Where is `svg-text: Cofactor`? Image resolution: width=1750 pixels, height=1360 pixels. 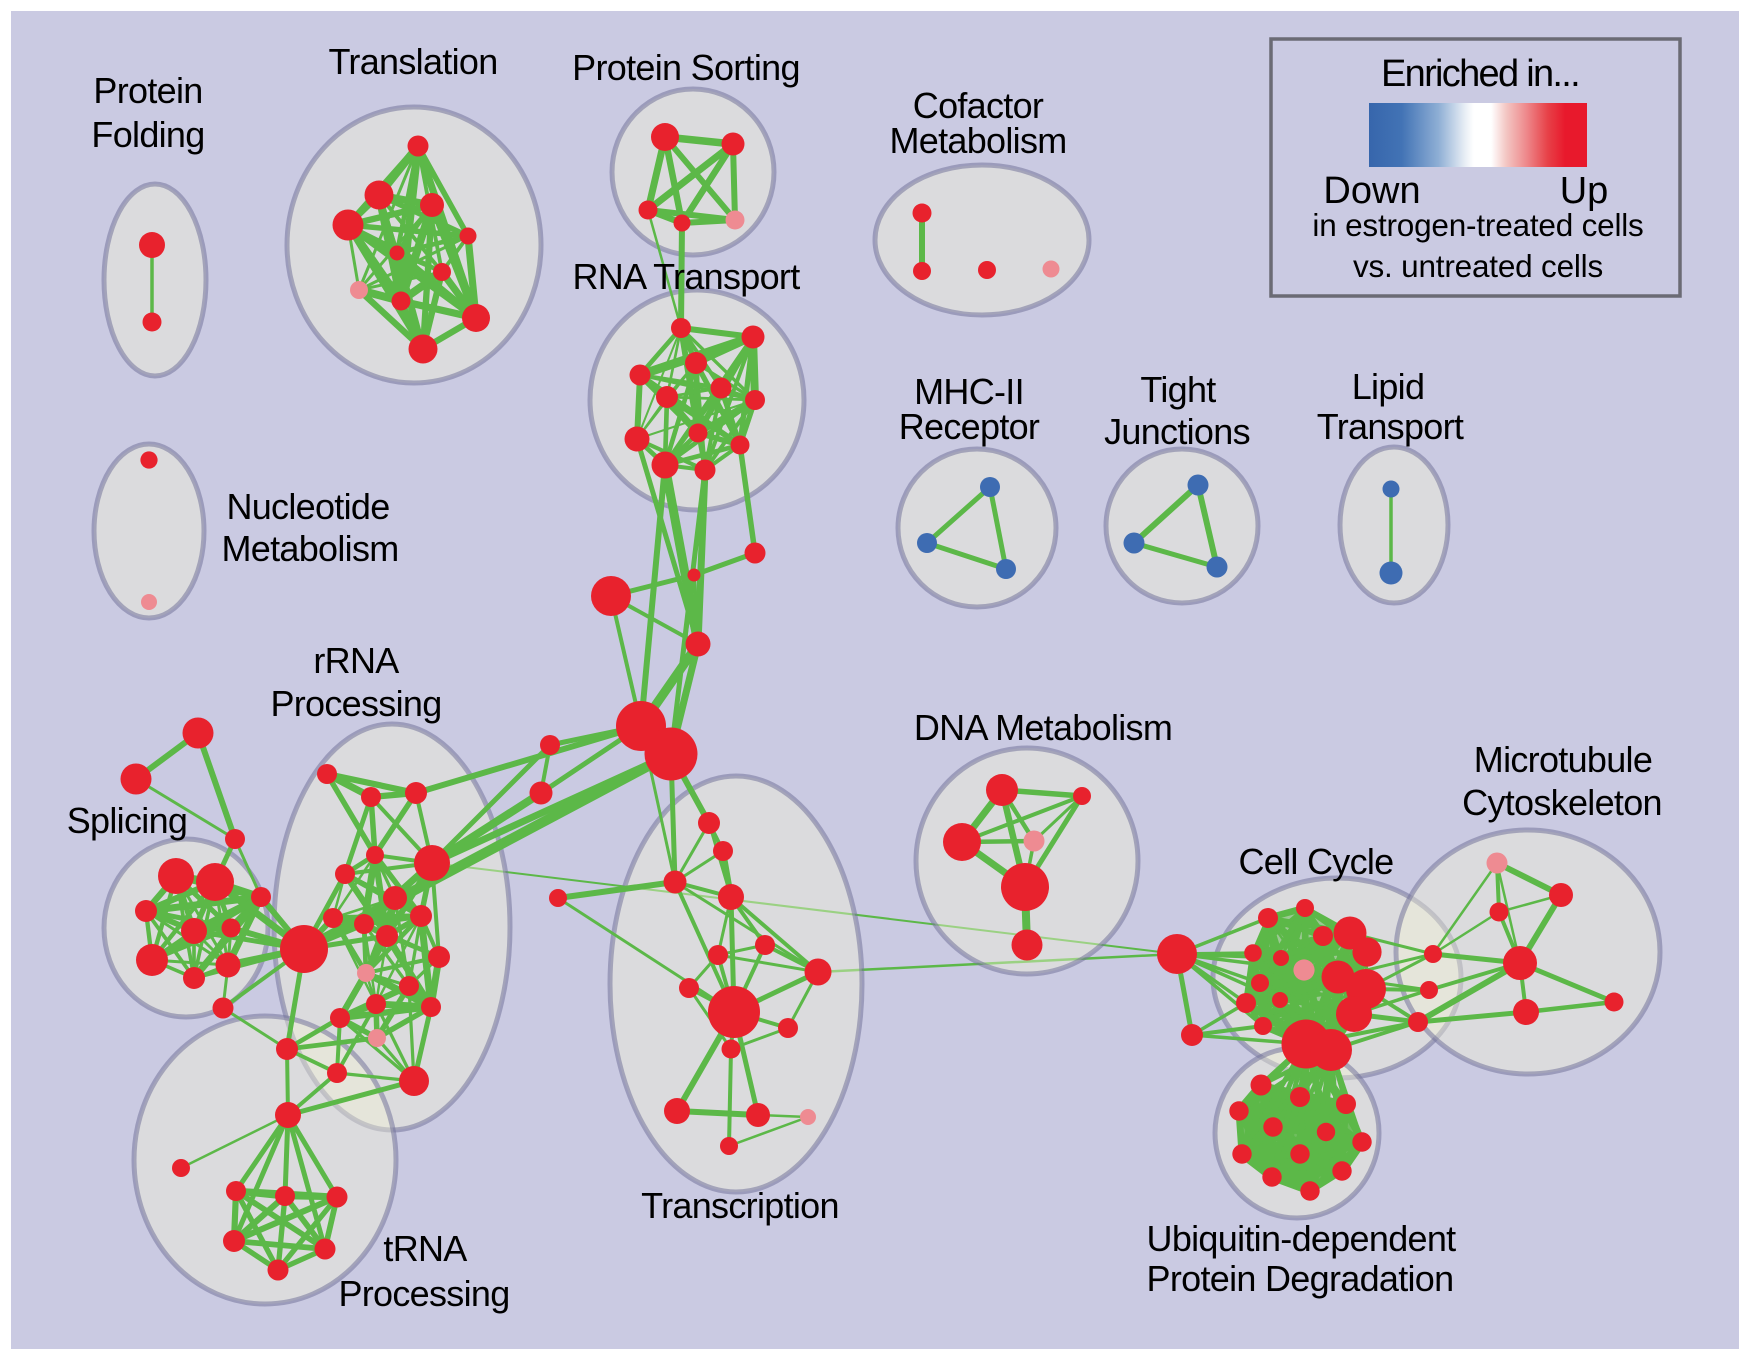 svg-text: Cofactor is located at coordinates (978, 105).